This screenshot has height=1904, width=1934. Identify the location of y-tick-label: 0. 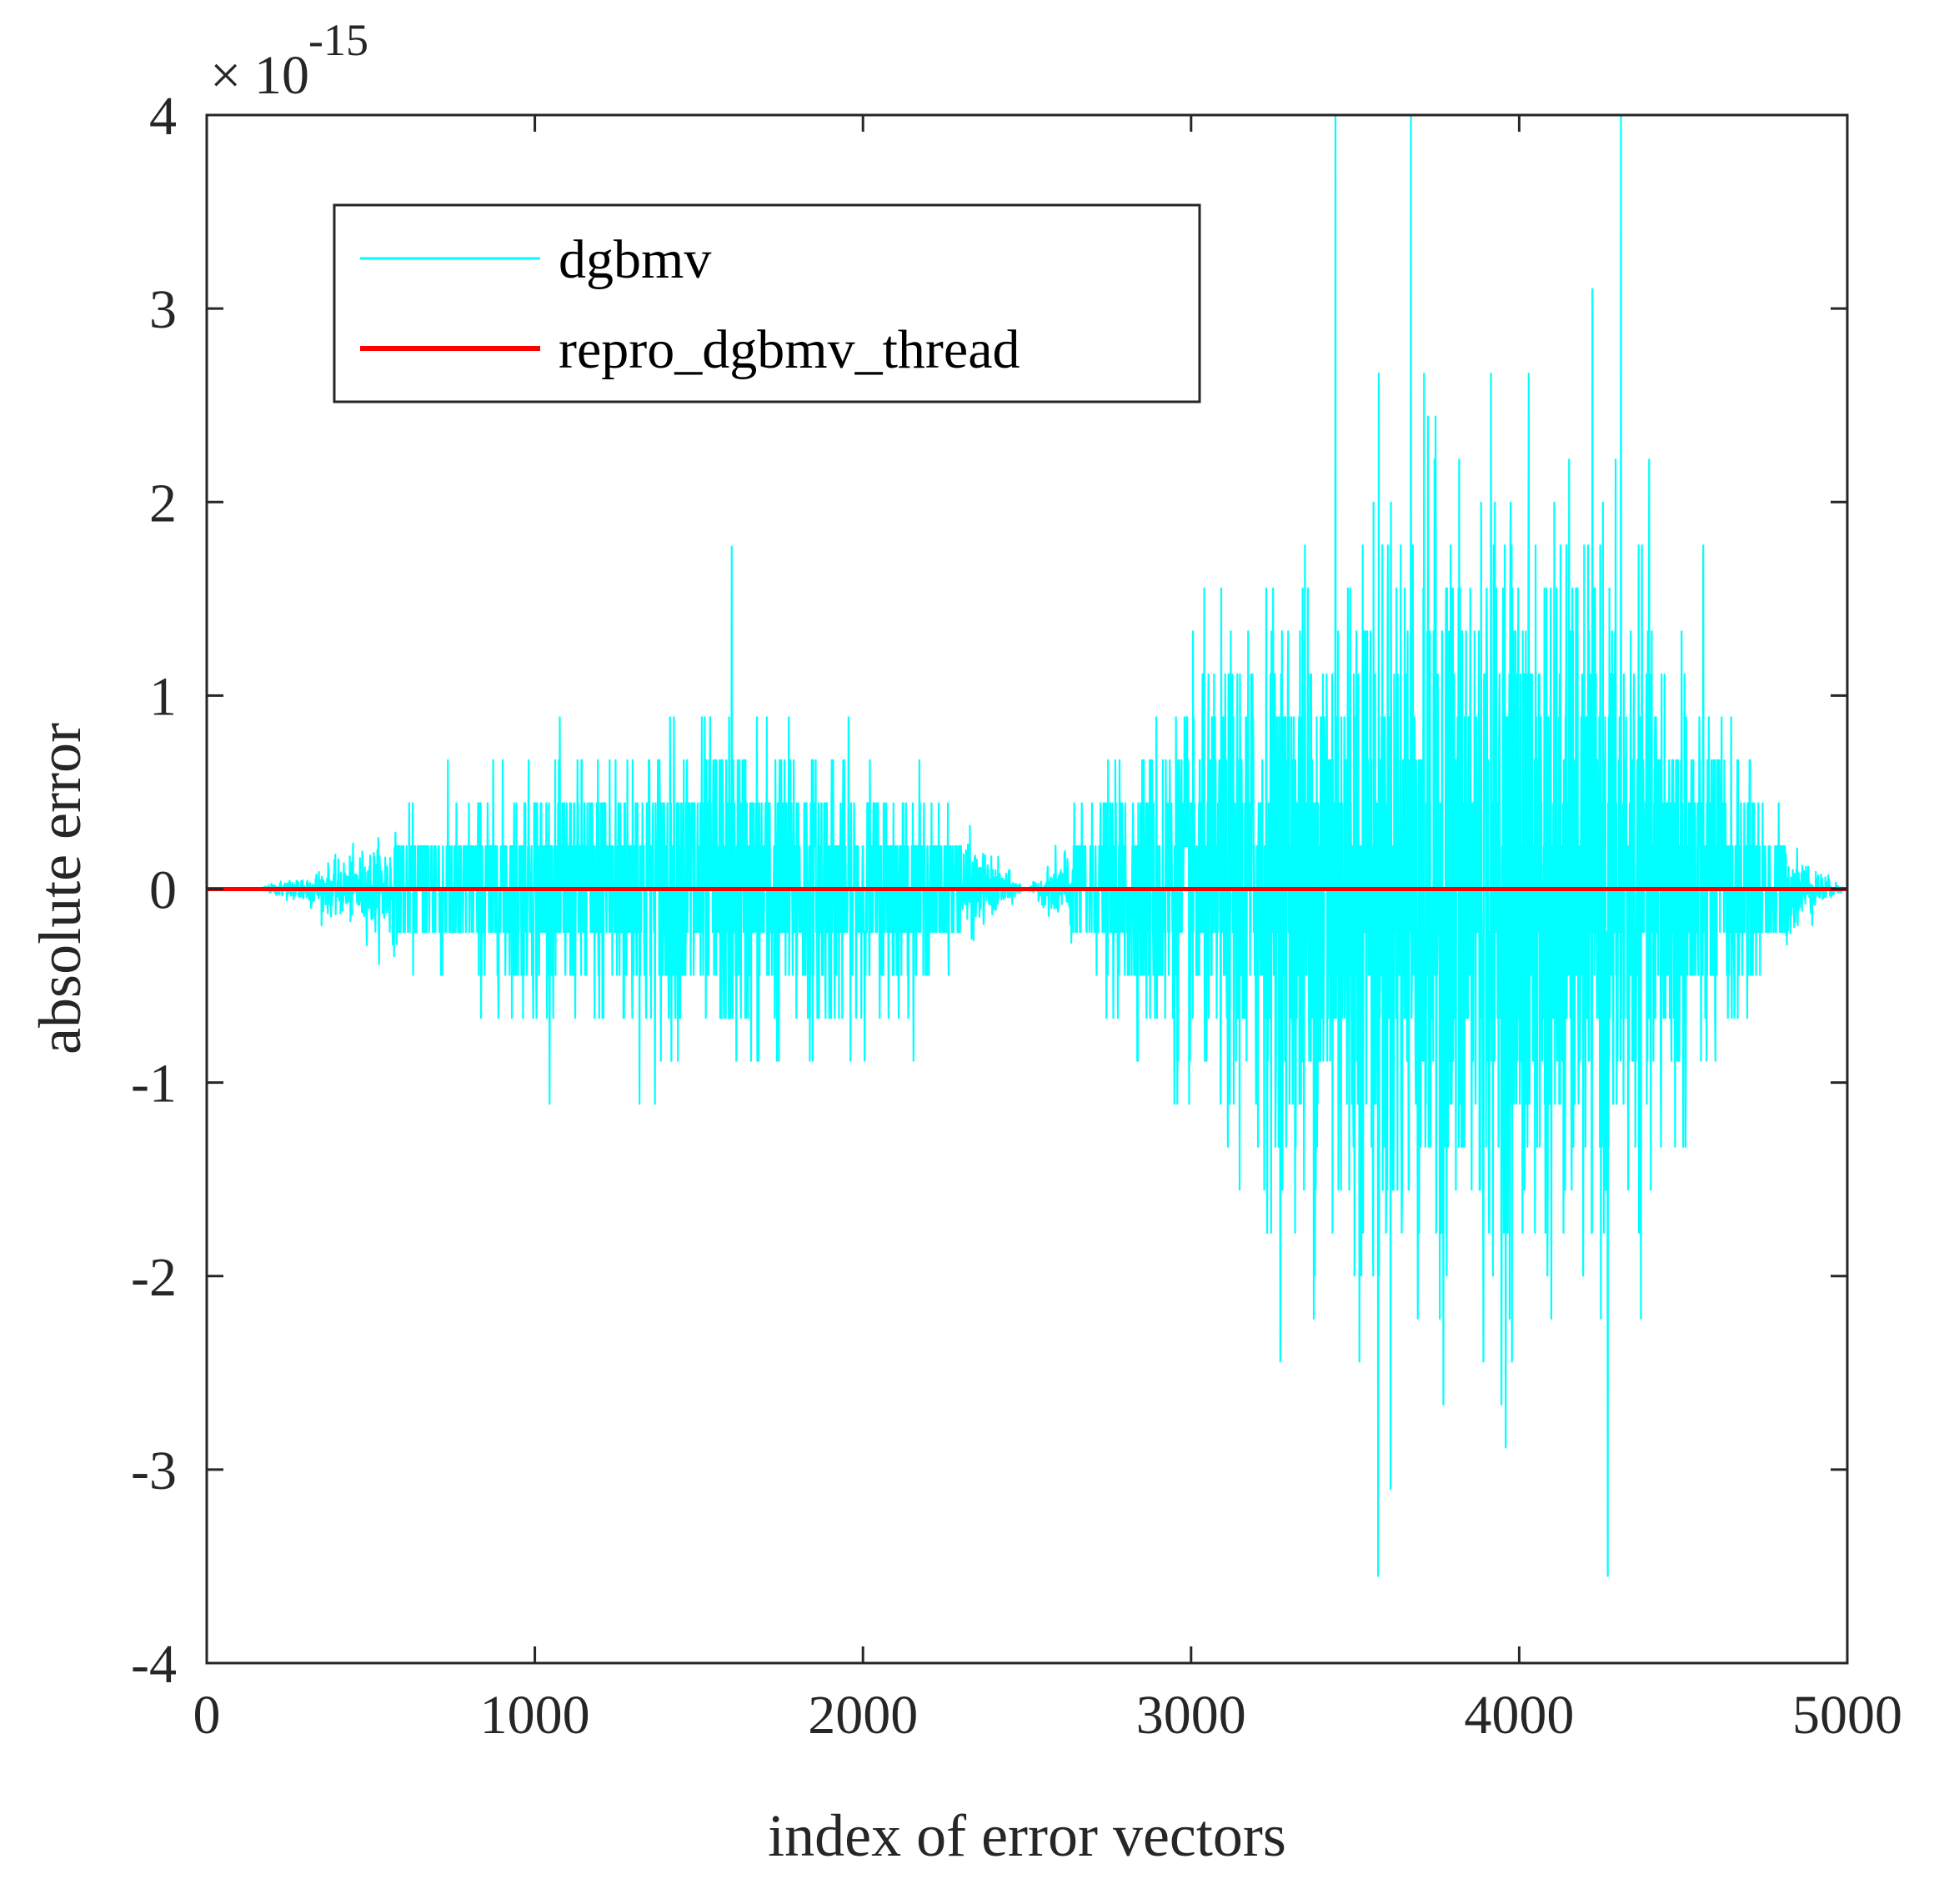
(163, 890).